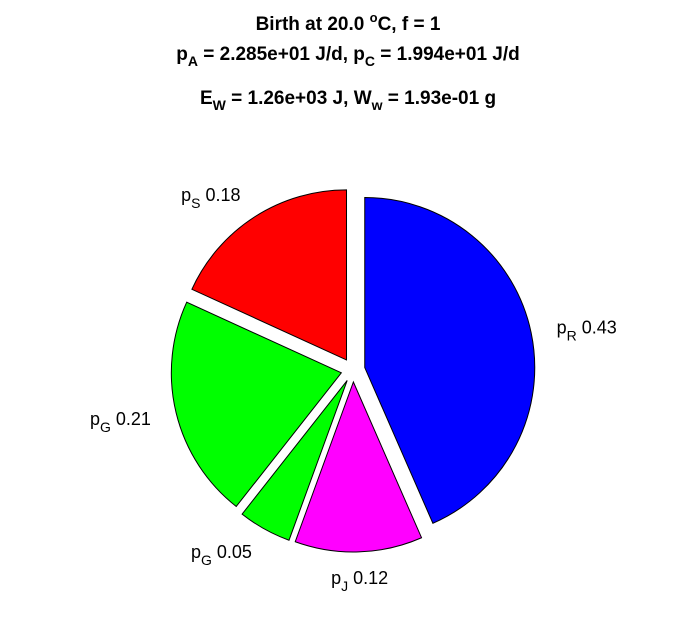 This screenshot has width=696, height=618. What do you see at coordinates (409, 24) in the screenshot?
I see `title-text-b: C, f = 1` at bounding box center [409, 24].